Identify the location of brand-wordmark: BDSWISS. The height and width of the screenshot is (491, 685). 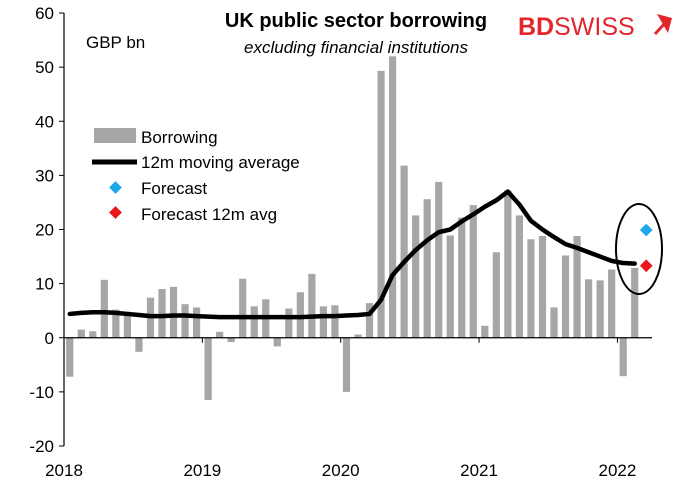
(576, 27).